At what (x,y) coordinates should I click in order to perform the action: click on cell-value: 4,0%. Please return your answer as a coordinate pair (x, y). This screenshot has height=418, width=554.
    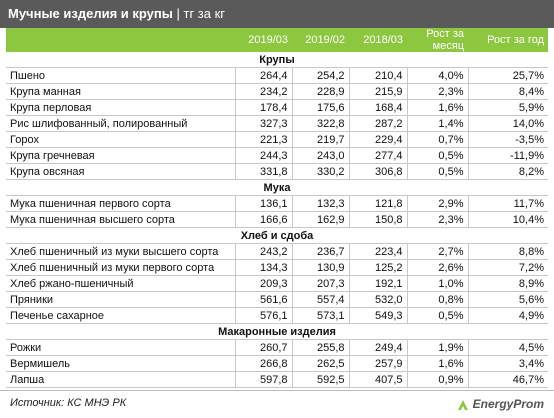
    Looking at the image, I should click on (437, 75).